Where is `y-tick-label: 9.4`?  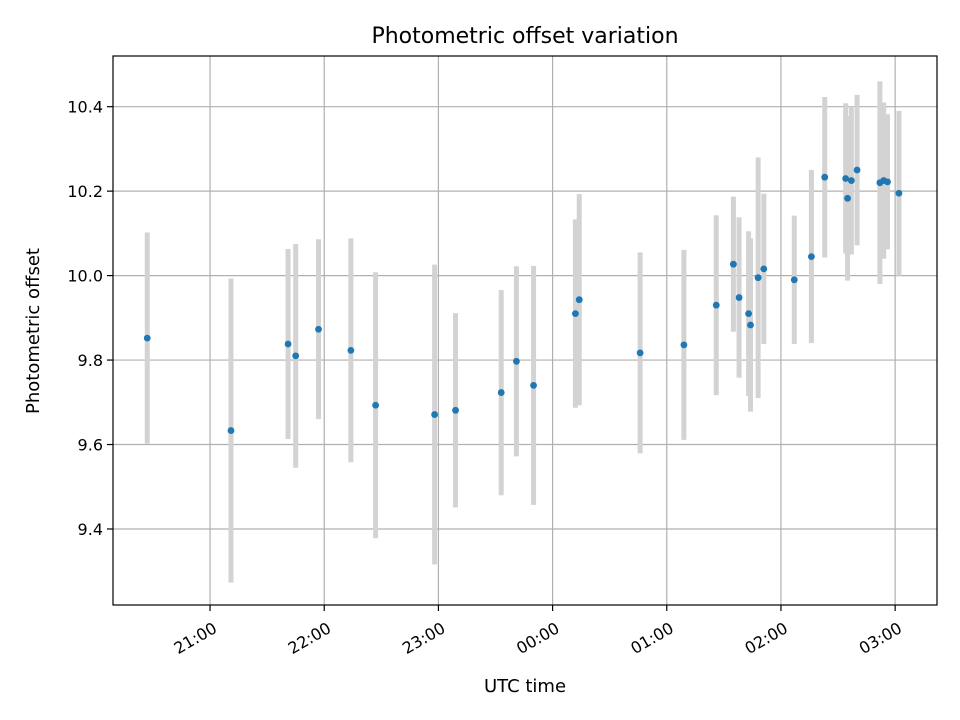 y-tick-label: 9.4 is located at coordinates (90, 529).